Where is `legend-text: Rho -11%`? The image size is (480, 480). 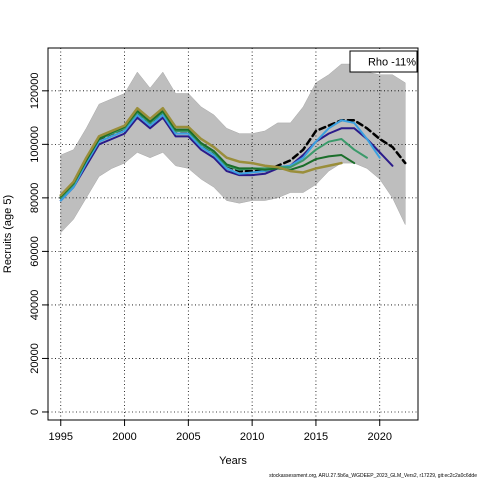 legend-text: Rho -11% is located at coordinates (392, 63).